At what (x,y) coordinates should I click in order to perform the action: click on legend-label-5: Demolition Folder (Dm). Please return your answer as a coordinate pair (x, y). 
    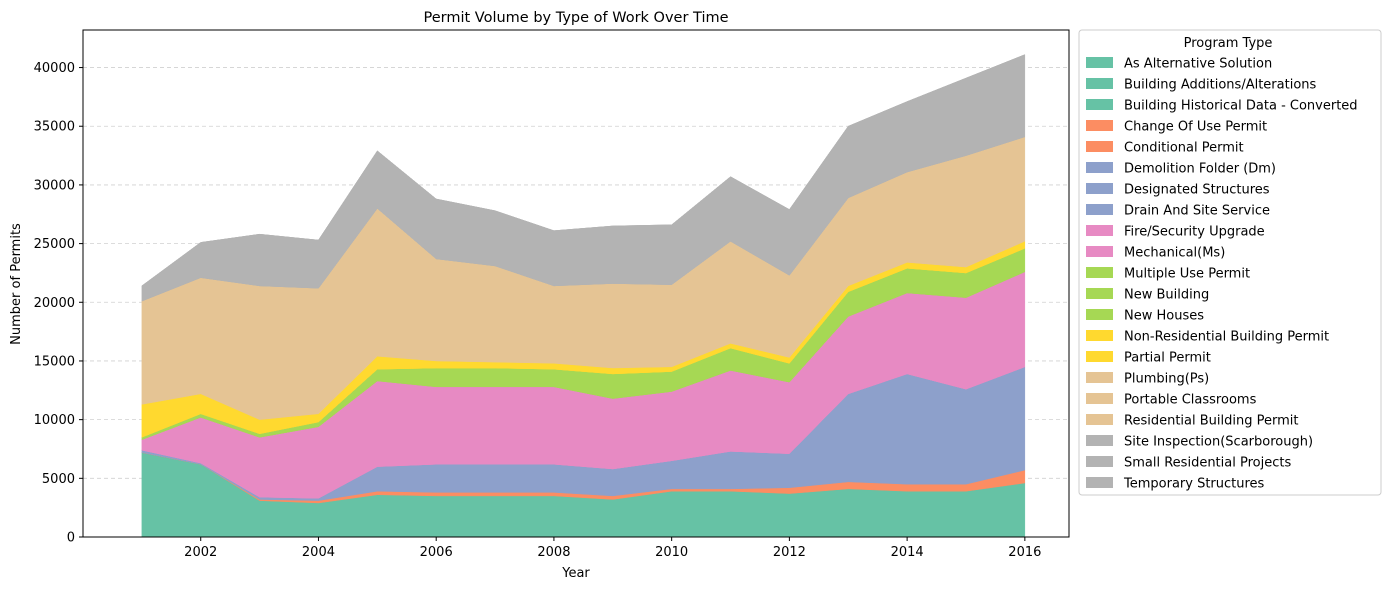
    Looking at the image, I should click on (1200, 169).